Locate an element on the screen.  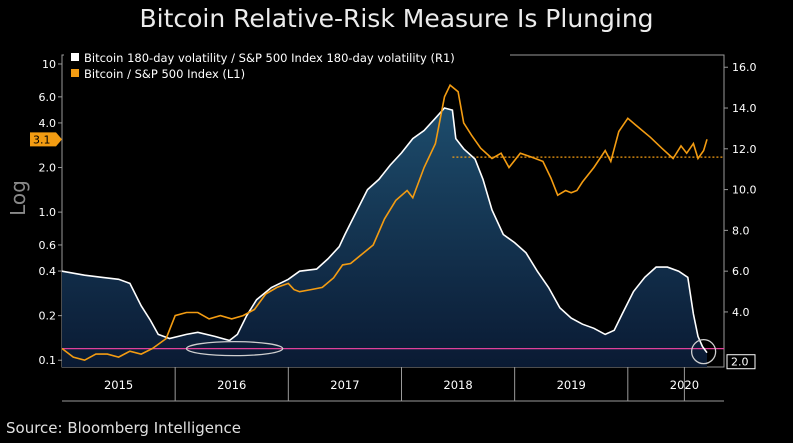
legend-swatch-volatility is located at coordinates (75, 57).